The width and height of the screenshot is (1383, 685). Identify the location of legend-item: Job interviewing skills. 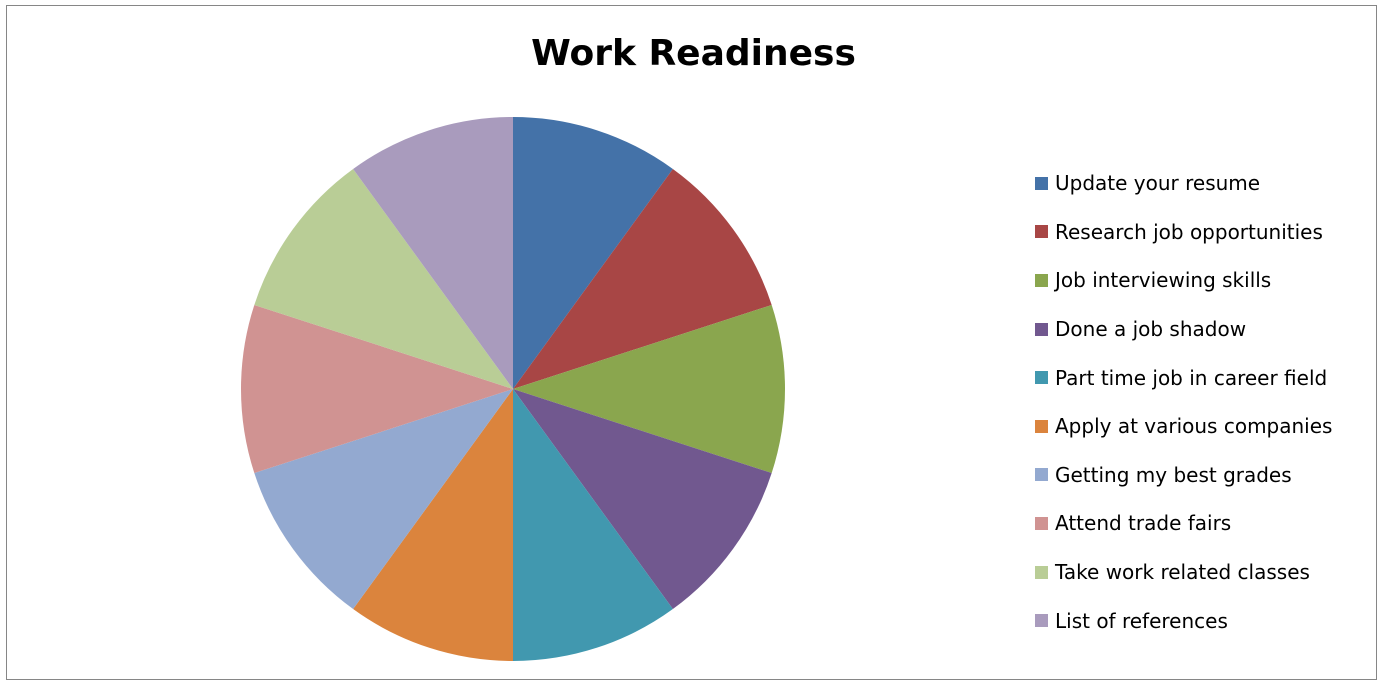
(1183, 280).